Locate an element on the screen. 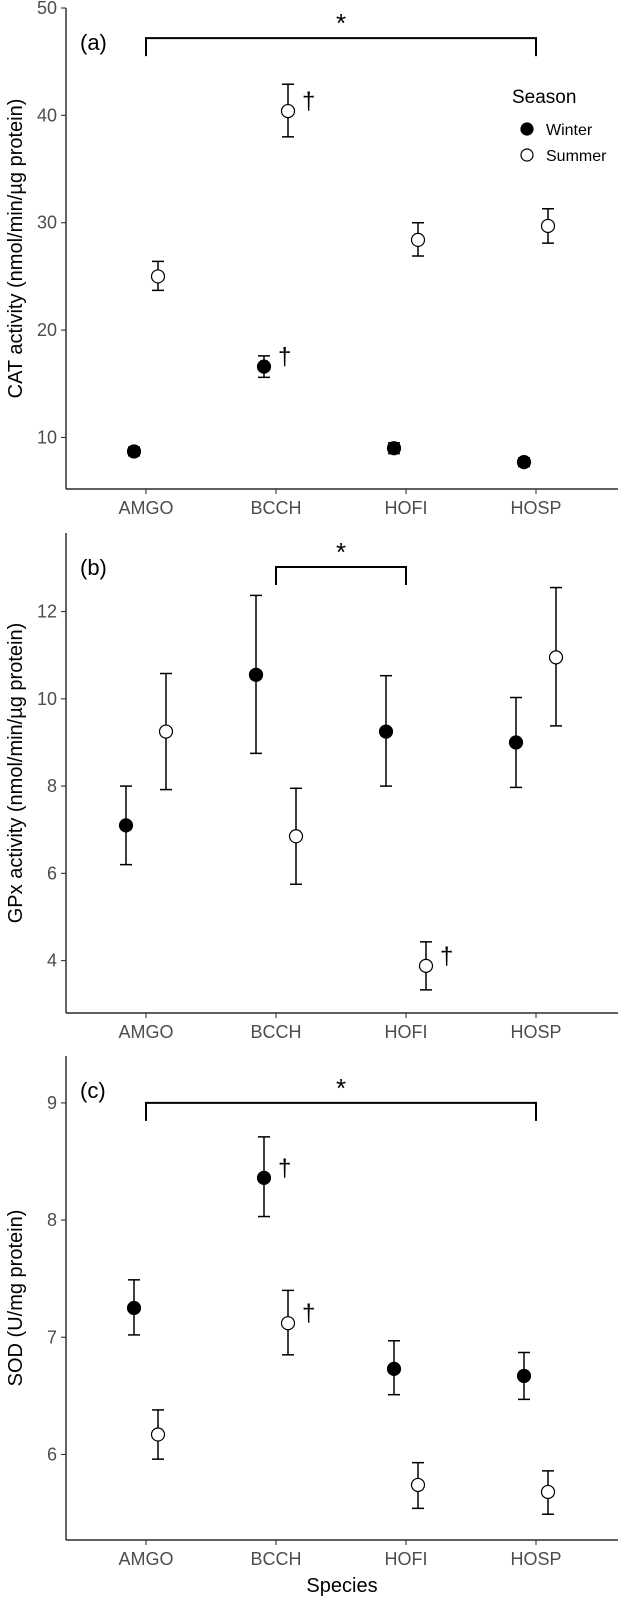 Image resolution: width=630 pixels, height=1604 pixels. legend-key-winter is located at coordinates (527, 129).